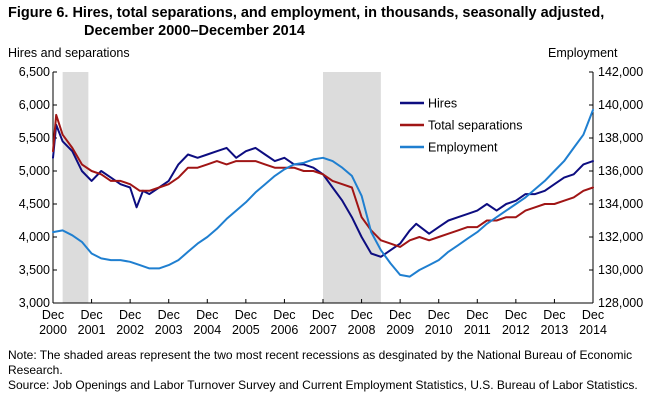 The height and width of the screenshot is (400, 652). What do you see at coordinates (620, 138) in the screenshot?
I see `right-tick-label: 138,000` at bounding box center [620, 138].